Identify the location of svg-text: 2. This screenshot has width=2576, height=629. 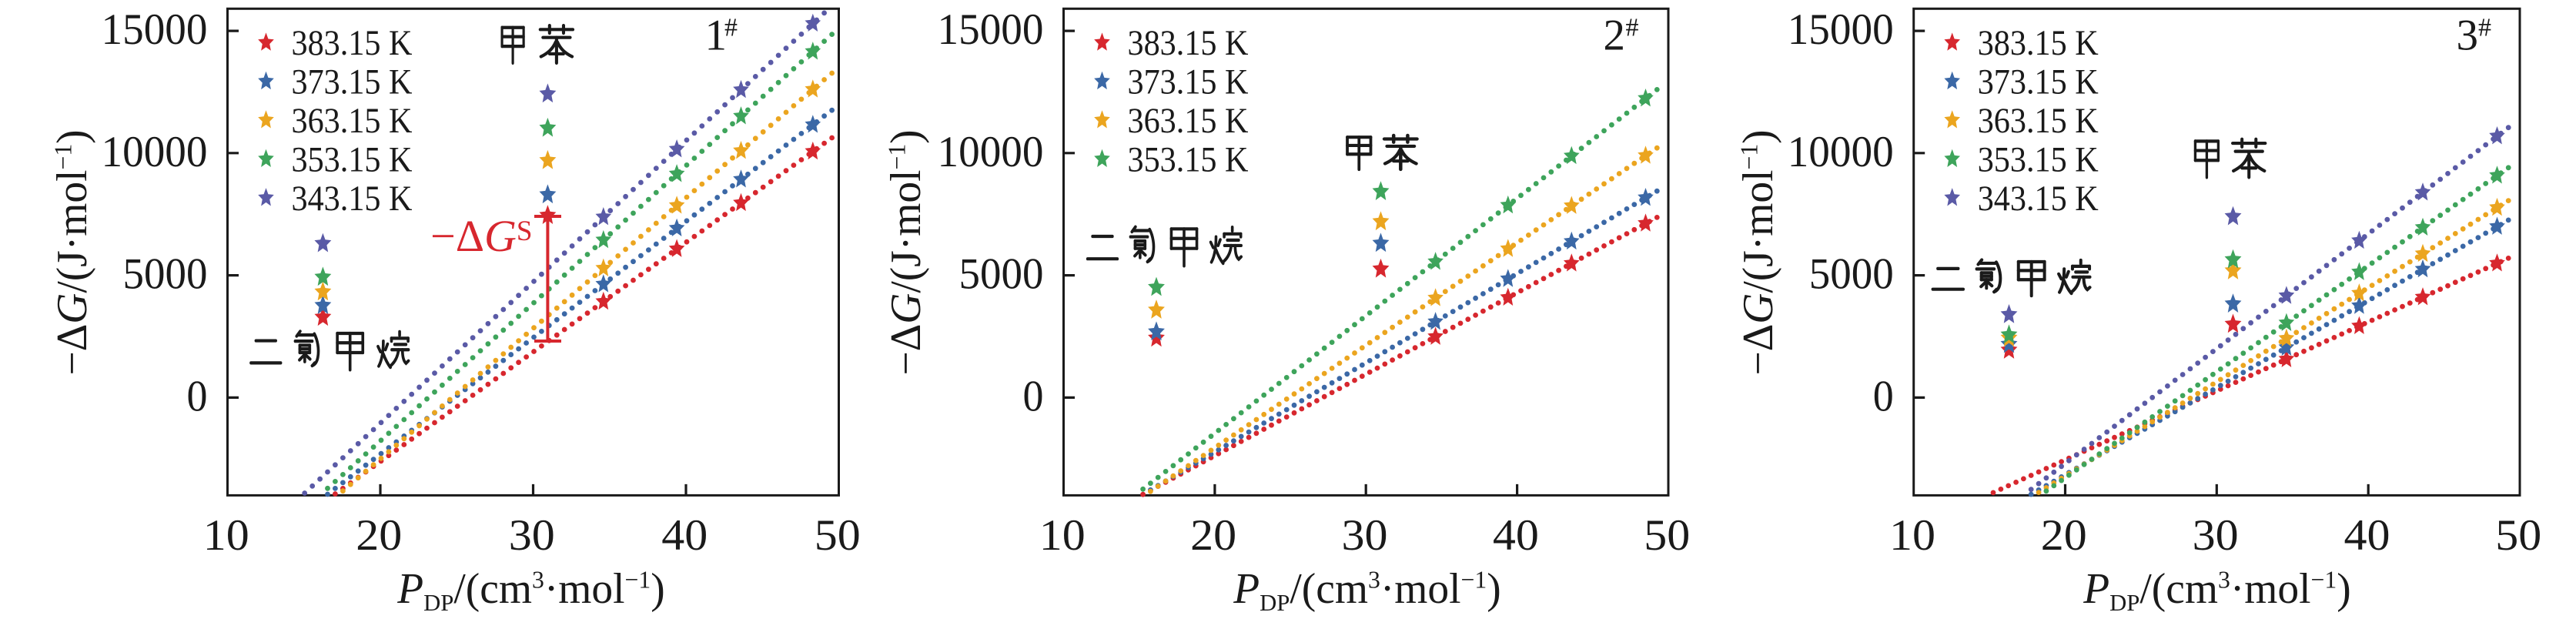
(1615, 36).